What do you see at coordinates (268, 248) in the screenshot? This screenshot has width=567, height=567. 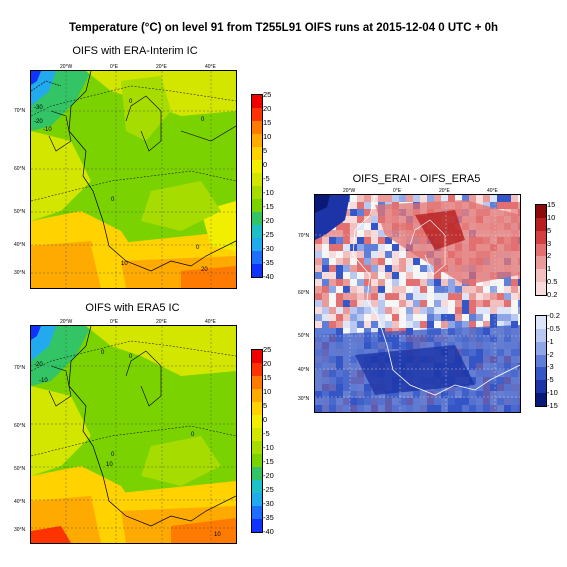 I see `colorbar-tick-label: -30` at bounding box center [268, 248].